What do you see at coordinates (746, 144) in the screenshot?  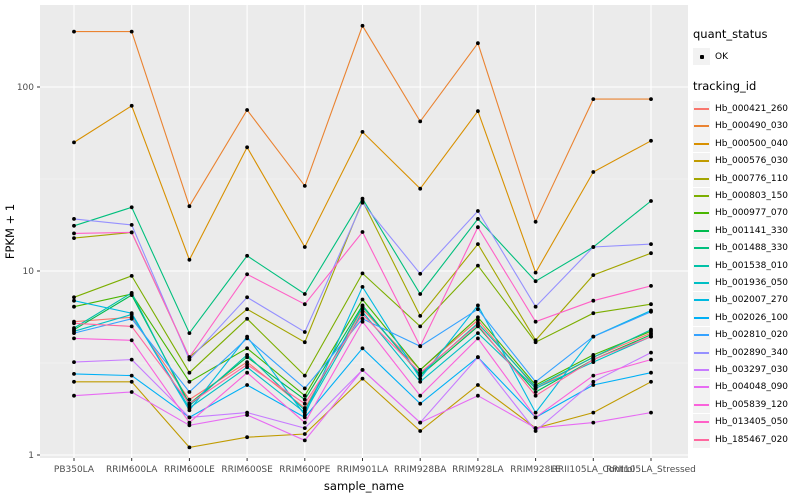 I see `legend-item-Hb_000500_040: Hb_000500_040` at bounding box center [746, 144].